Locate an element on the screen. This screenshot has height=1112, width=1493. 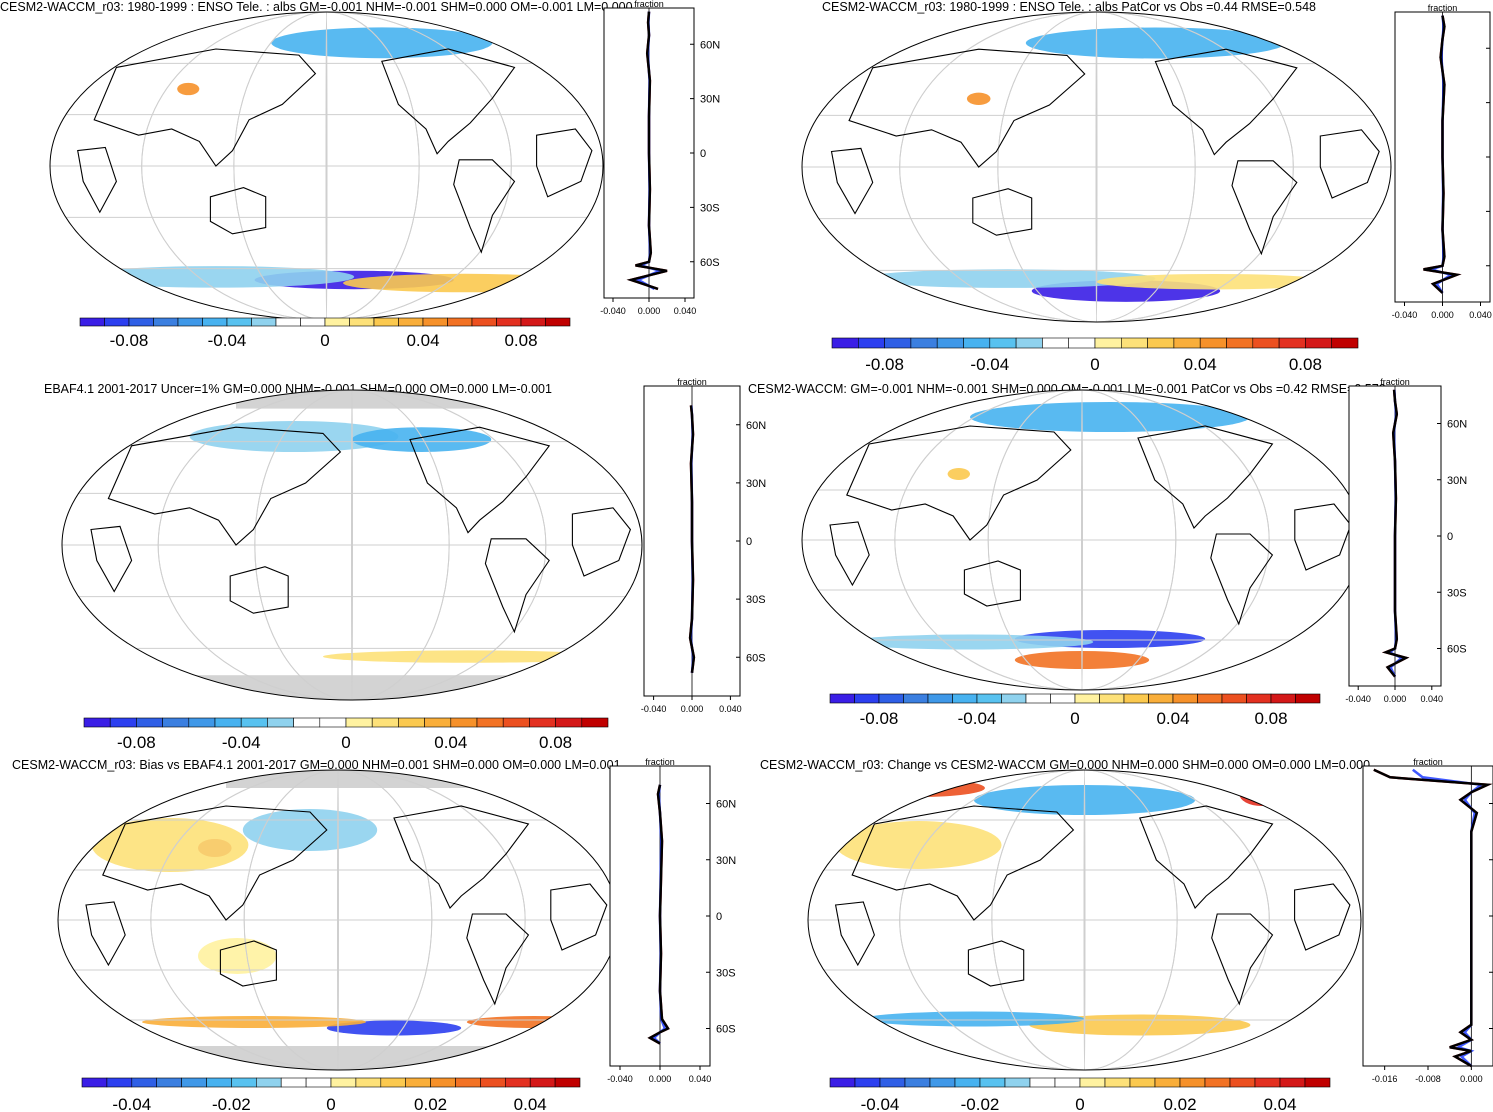
missing-data-region is located at coordinates (344, 1058).